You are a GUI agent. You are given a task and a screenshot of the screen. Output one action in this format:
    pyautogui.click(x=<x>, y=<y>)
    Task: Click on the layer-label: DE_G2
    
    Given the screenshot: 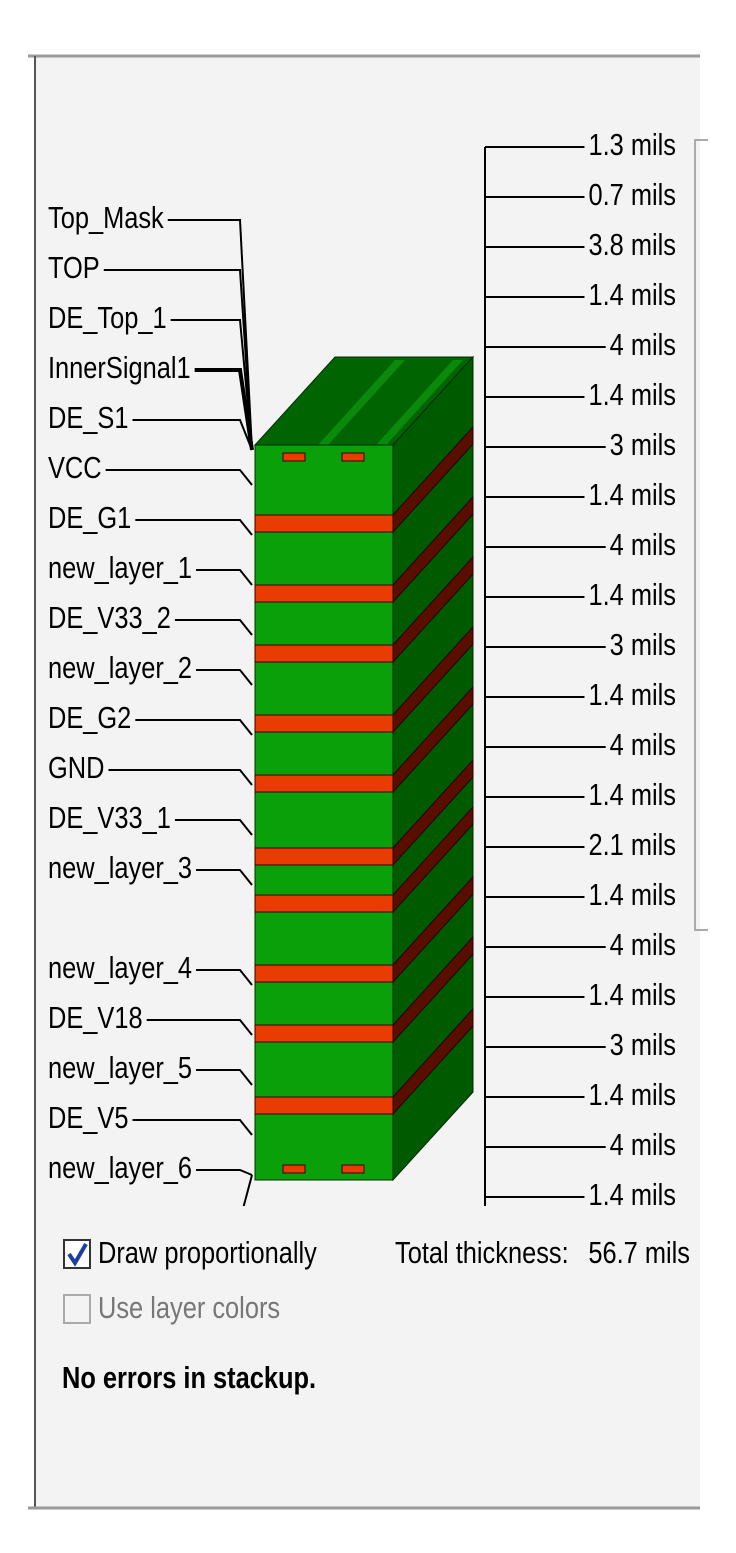 What is the action you would take?
    pyautogui.click(x=89, y=718)
    